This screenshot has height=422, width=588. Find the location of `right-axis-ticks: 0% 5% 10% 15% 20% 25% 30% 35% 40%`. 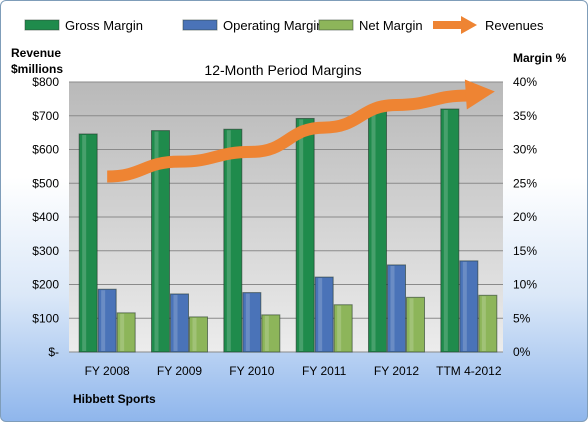

right-axis-ticks: 0% 5% 10% 15% 20% 25% 30% 35% 40% is located at coordinates (525, 217).